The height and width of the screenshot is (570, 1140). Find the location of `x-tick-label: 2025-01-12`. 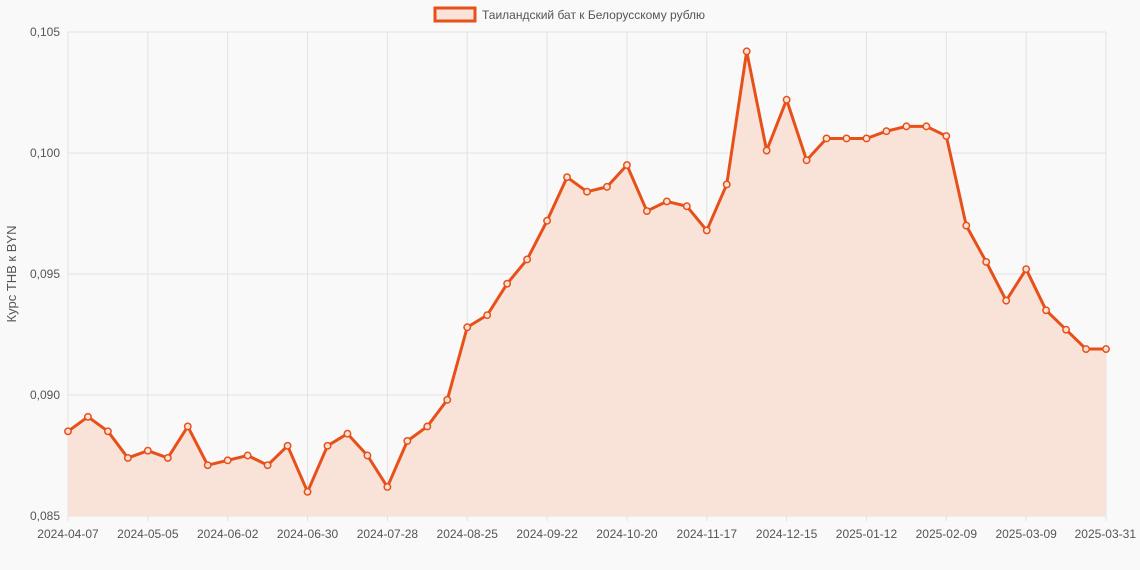

x-tick-label: 2025-01-12 is located at coordinates (867, 534).